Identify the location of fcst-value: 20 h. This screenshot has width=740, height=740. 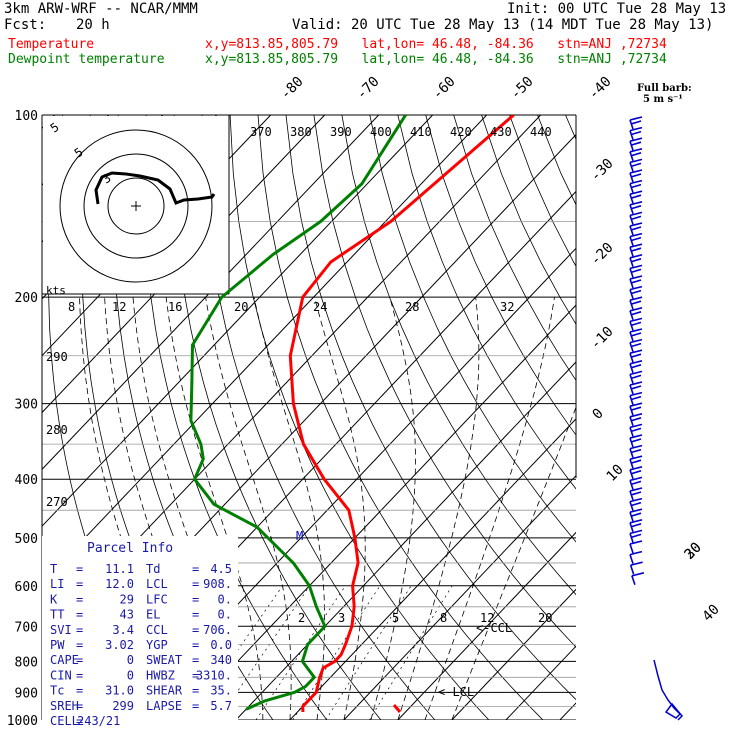
(93, 25).